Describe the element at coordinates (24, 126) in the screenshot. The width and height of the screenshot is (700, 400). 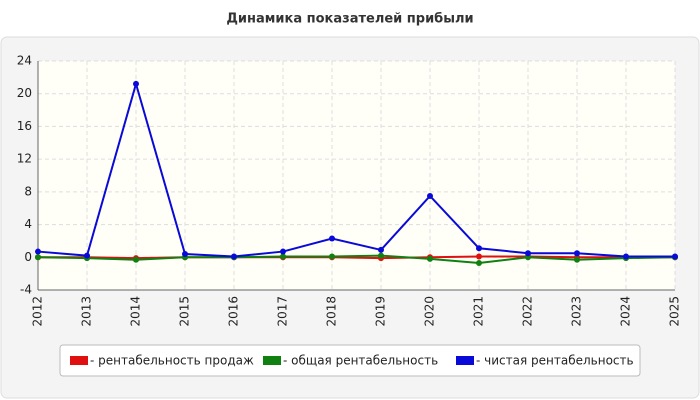
I see `y-tick-label: 16` at that location.